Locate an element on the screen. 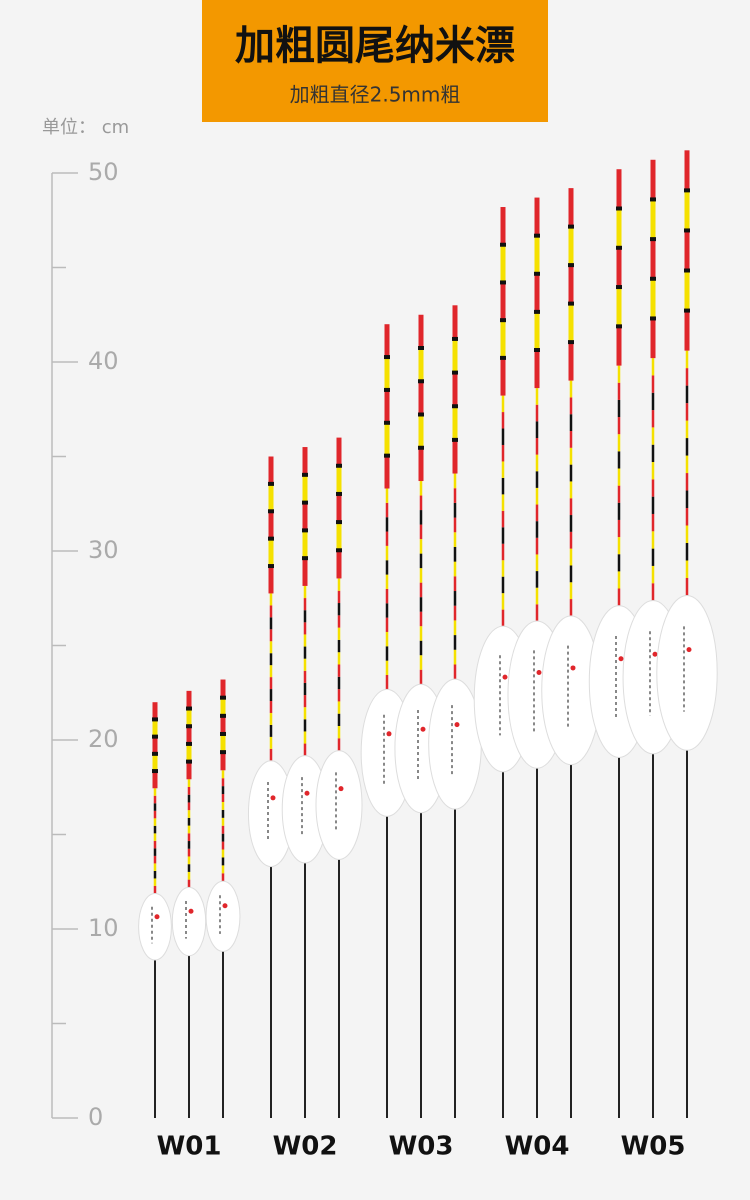 The image size is (750, 1200). y-tick-label: 20 is located at coordinates (103, 739).